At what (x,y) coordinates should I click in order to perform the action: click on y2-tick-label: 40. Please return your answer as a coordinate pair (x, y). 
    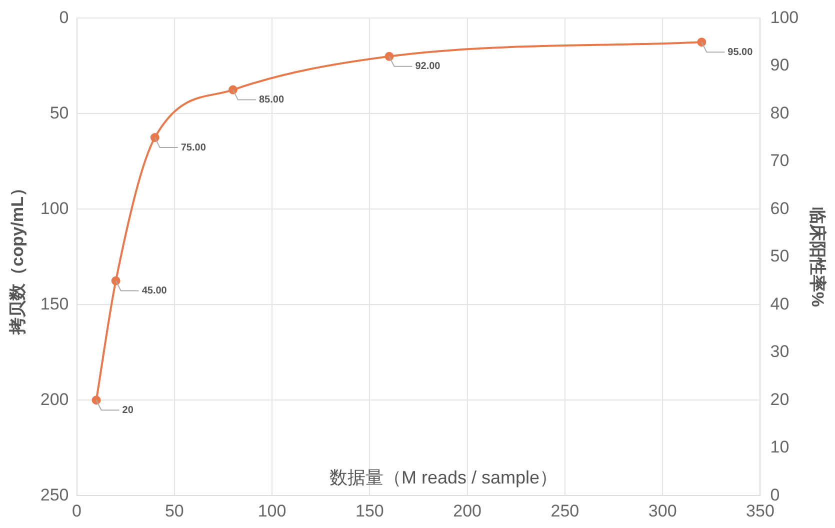
    Looking at the image, I should click on (780, 304).